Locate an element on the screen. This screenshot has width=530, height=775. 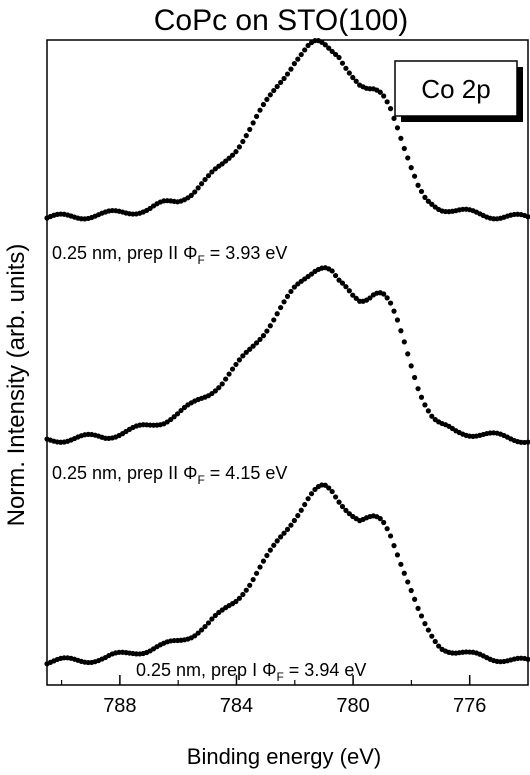
series-annotation-3: 0.25 nm, prep I ΦF = 3.94 eV is located at coordinates (251, 672).